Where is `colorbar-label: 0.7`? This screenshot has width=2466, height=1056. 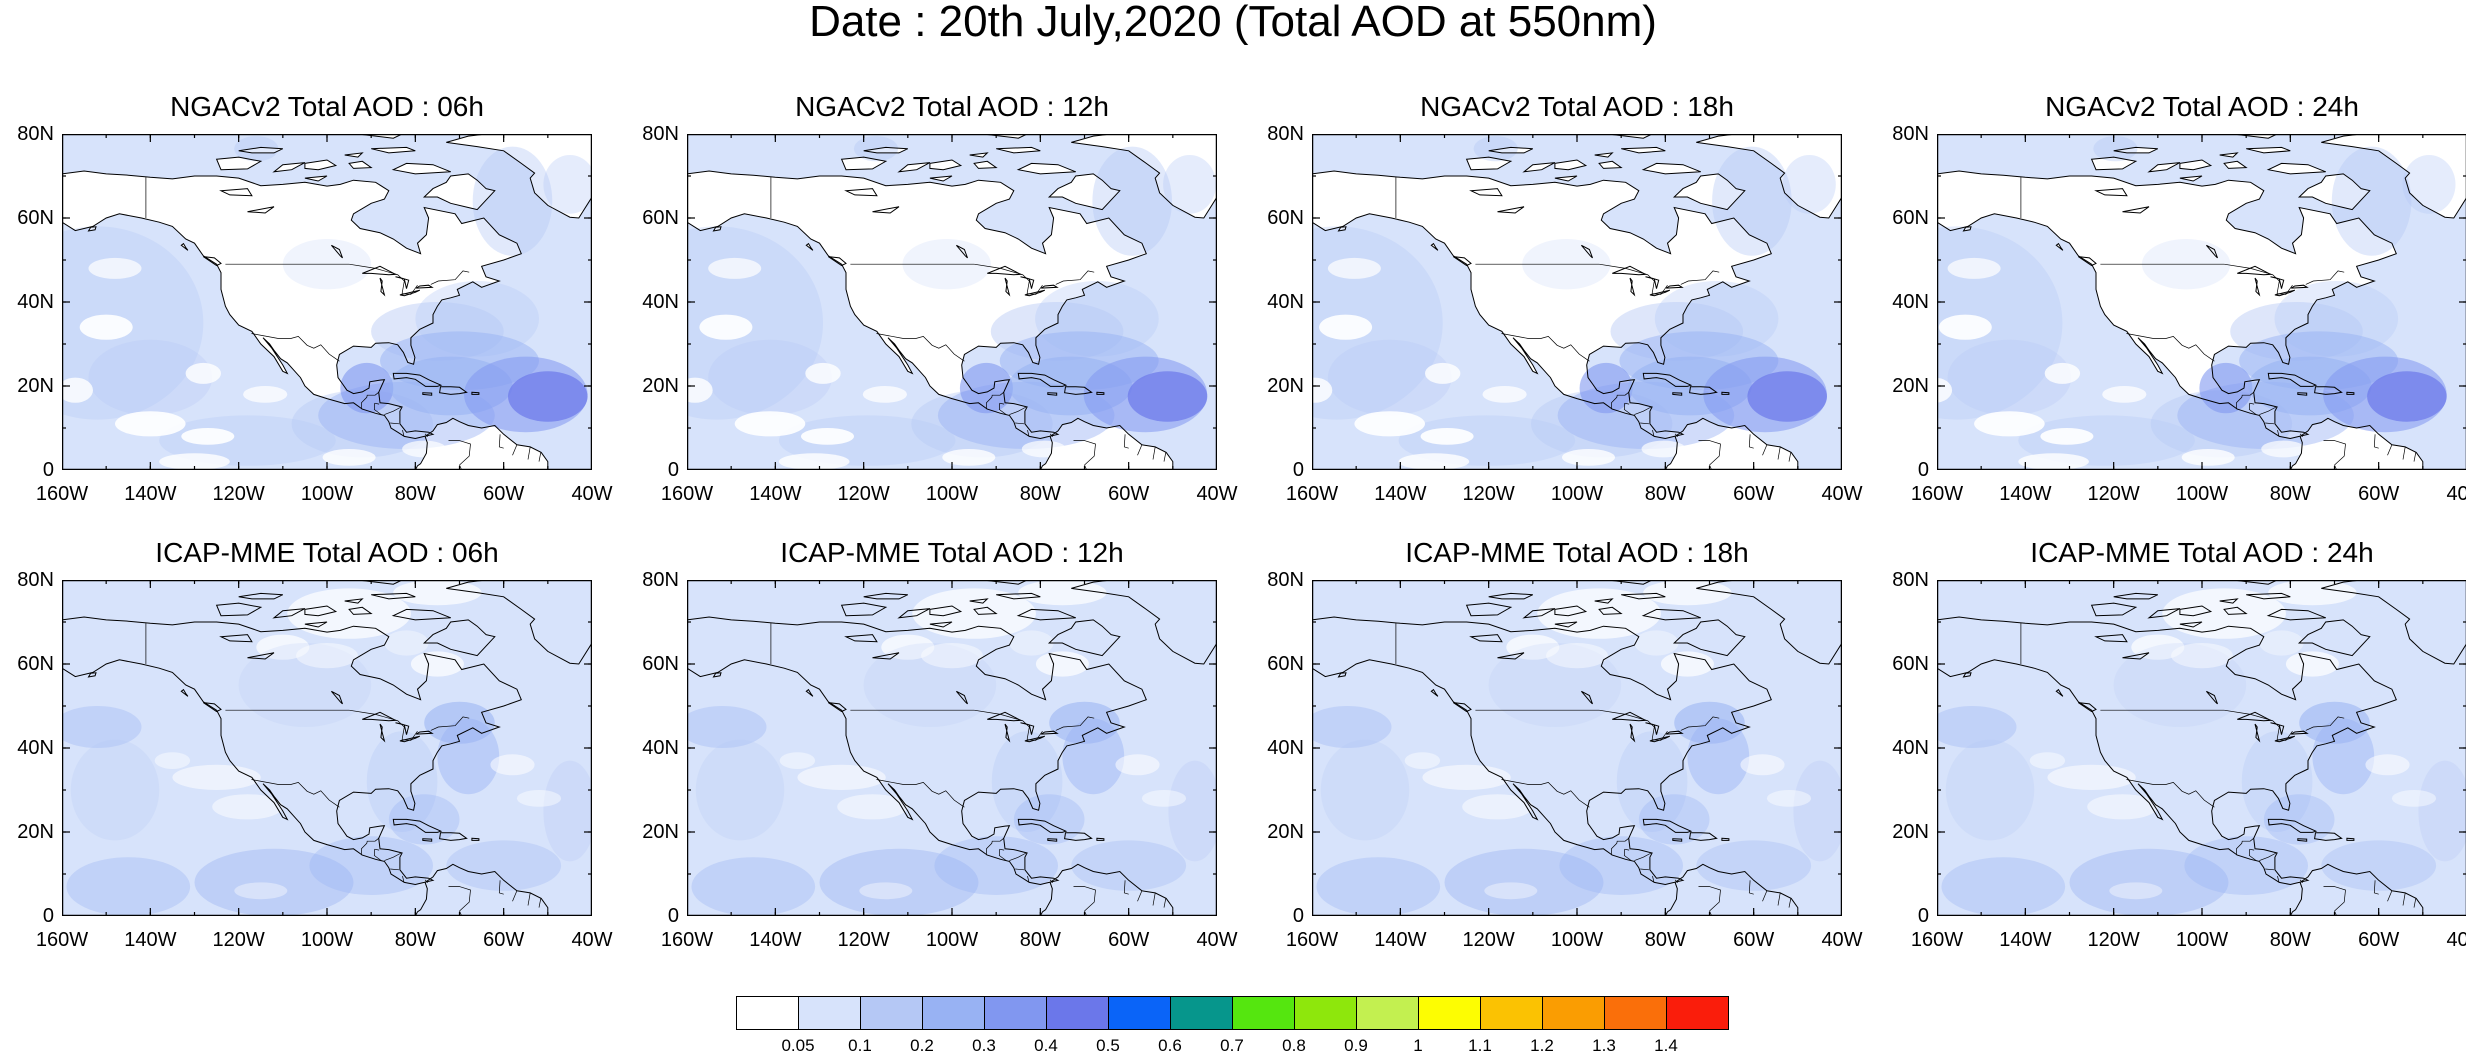
colorbar-label: 0.7 is located at coordinates (1232, 1045).